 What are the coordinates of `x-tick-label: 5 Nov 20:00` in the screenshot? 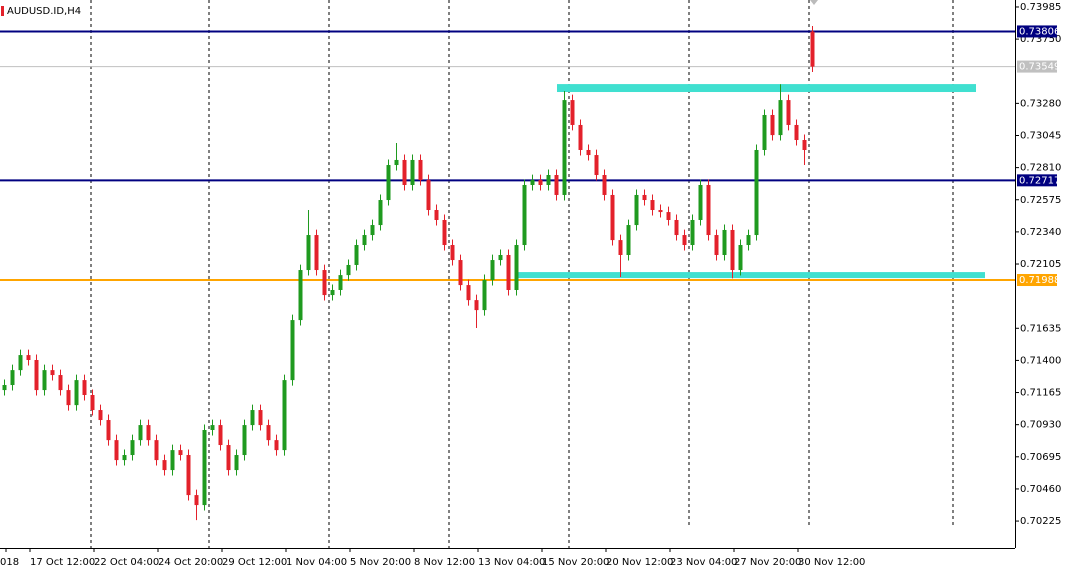 It's located at (380, 562).